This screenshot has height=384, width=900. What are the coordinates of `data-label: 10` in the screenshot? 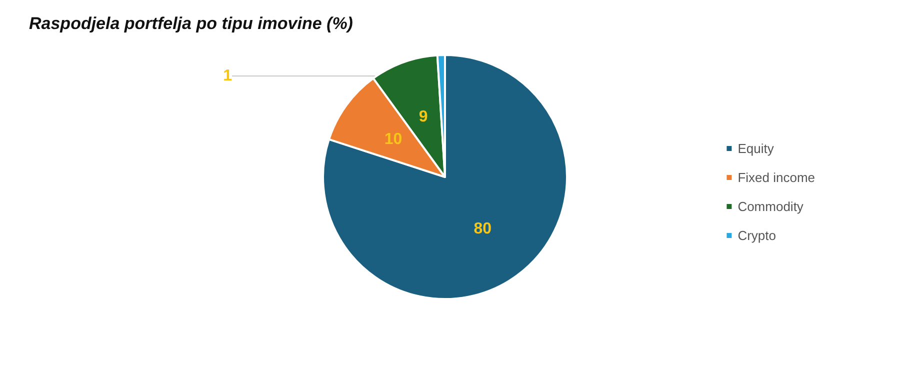 It's located at (393, 139).